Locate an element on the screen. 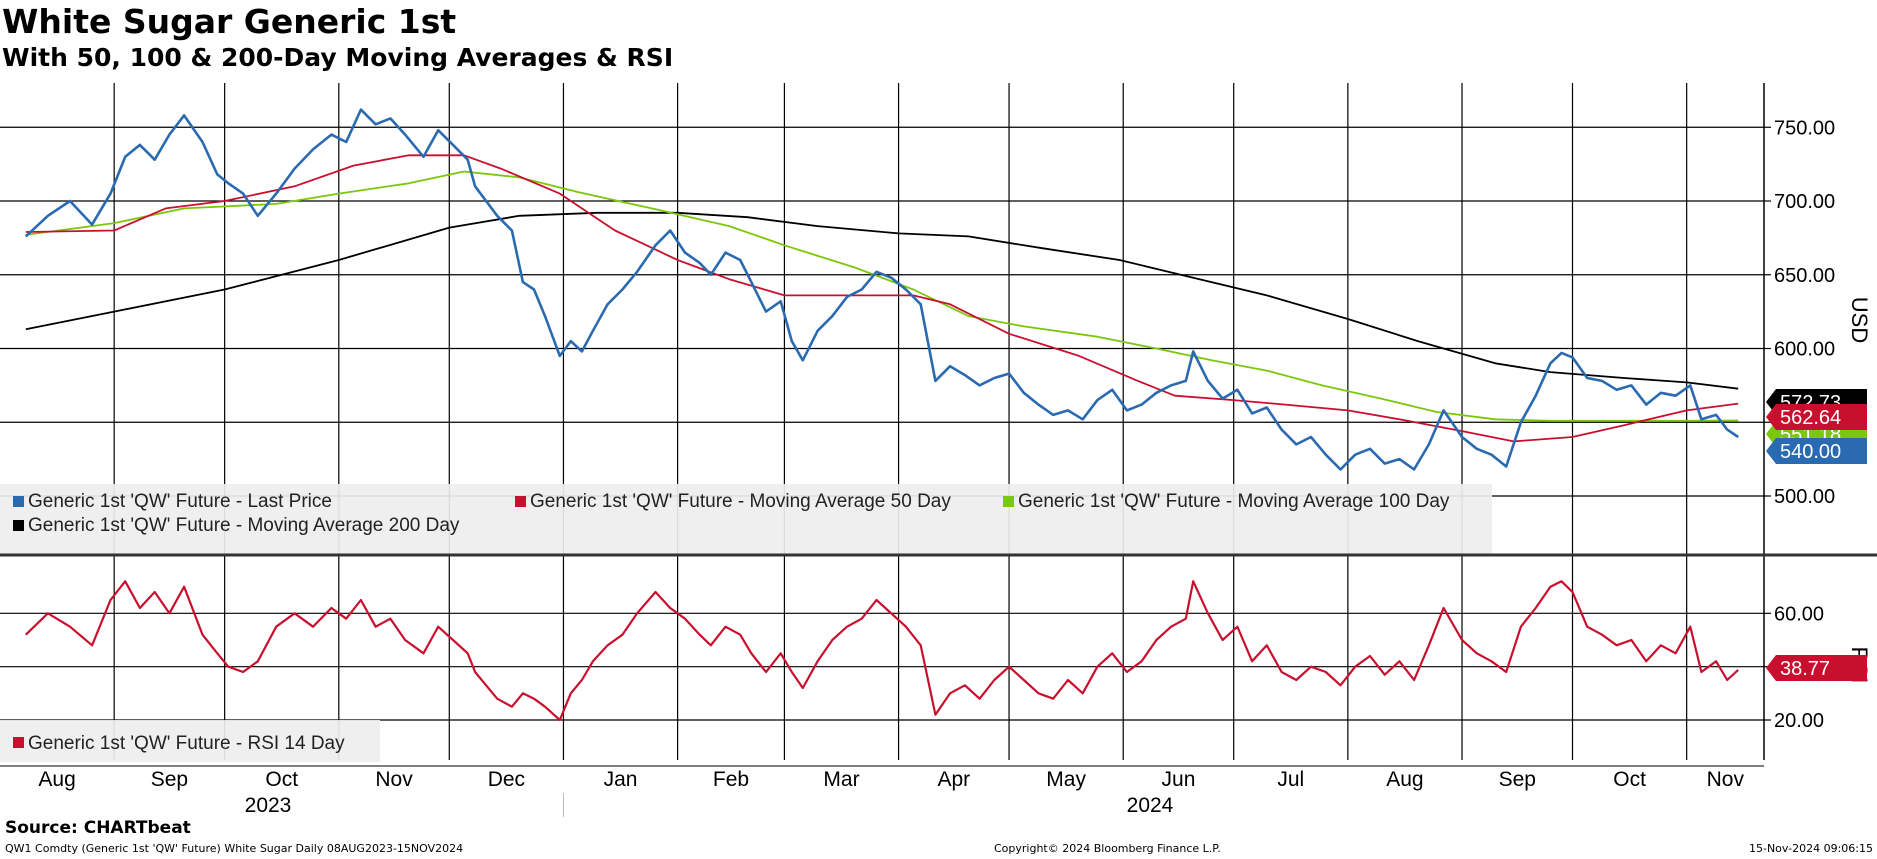 The width and height of the screenshot is (1877, 859). chart-title: White Sugar Generic 1st is located at coordinates (229, 21).